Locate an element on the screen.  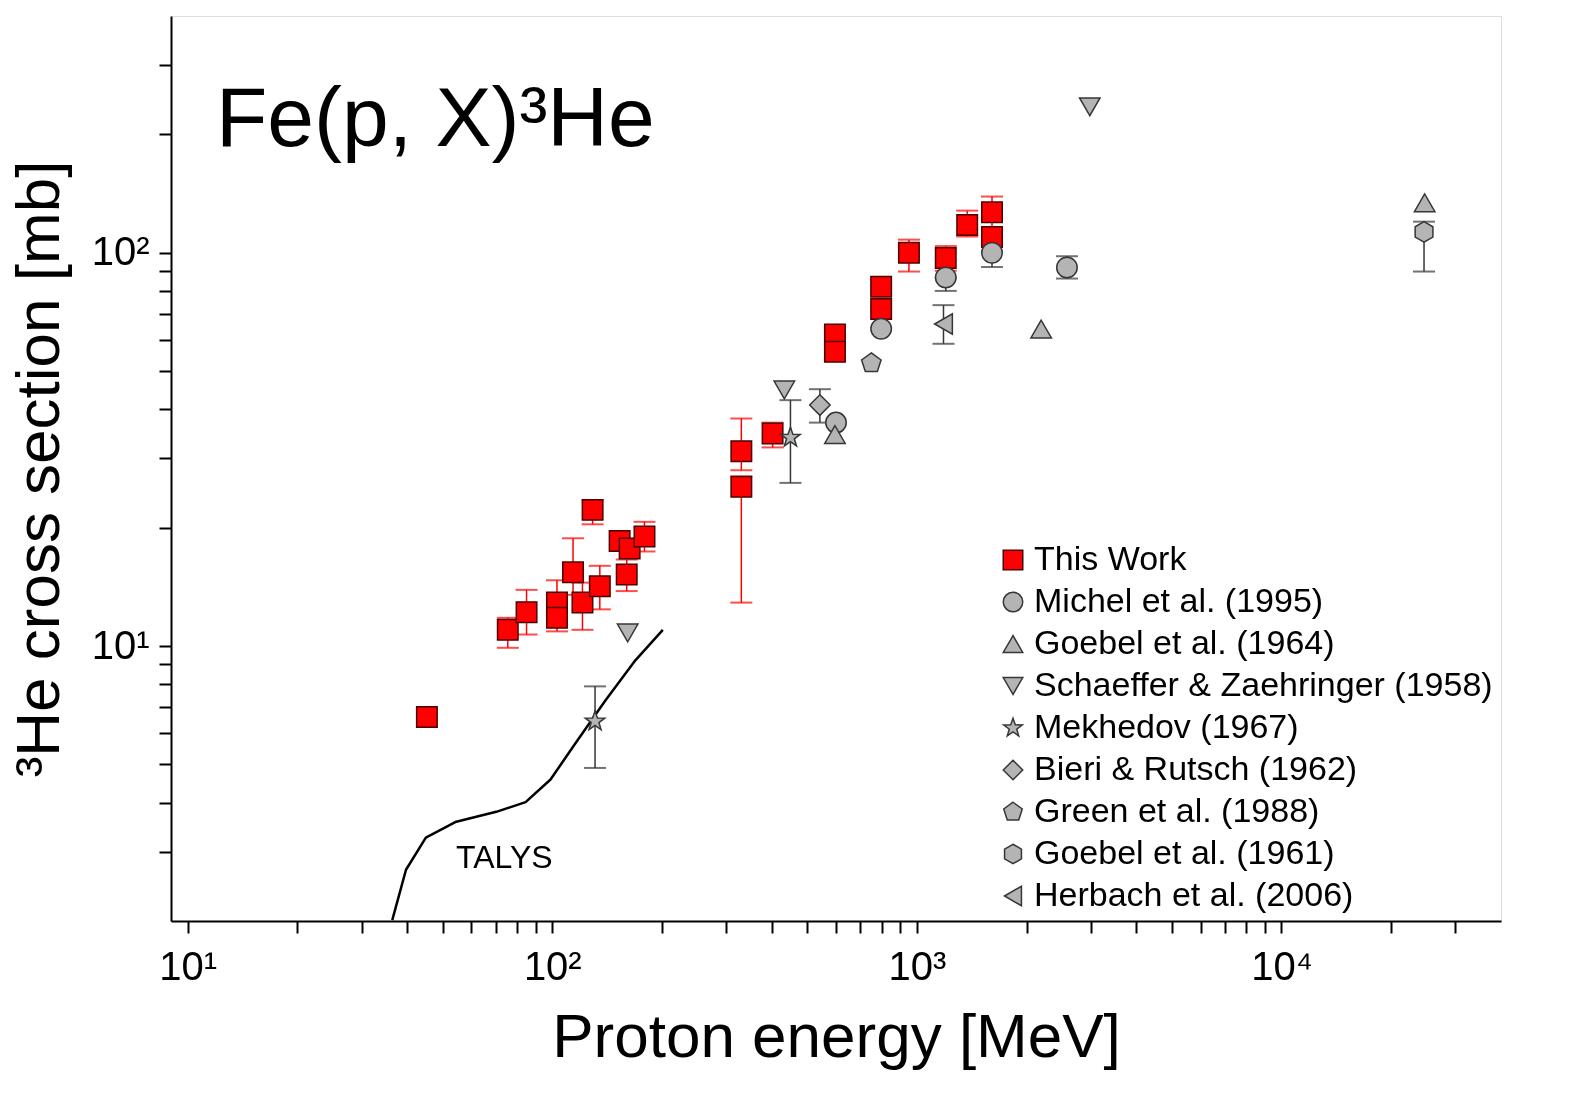
x-tick-label: 10¹ is located at coordinates (188, 965).